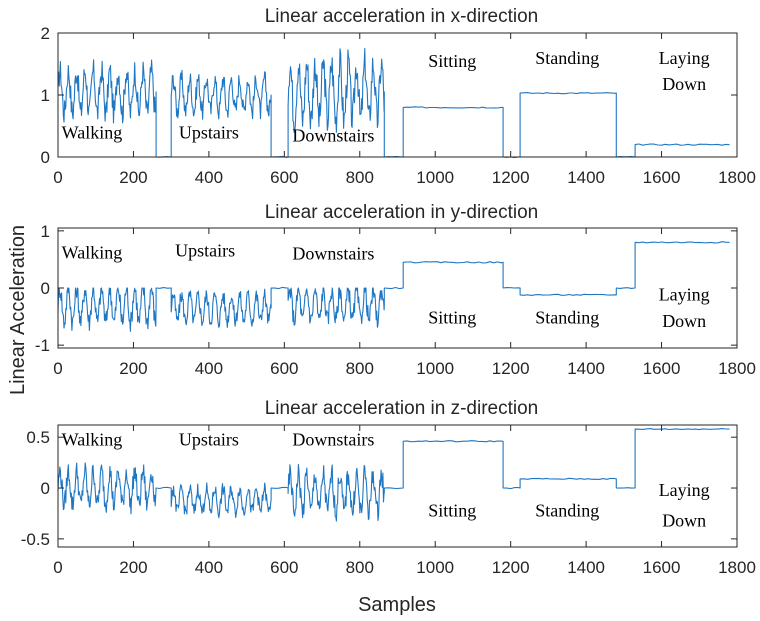  Describe the element at coordinates (402, 408) in the screenshot. I see `panel-title: Linear acceleration in z-direction` at that location.